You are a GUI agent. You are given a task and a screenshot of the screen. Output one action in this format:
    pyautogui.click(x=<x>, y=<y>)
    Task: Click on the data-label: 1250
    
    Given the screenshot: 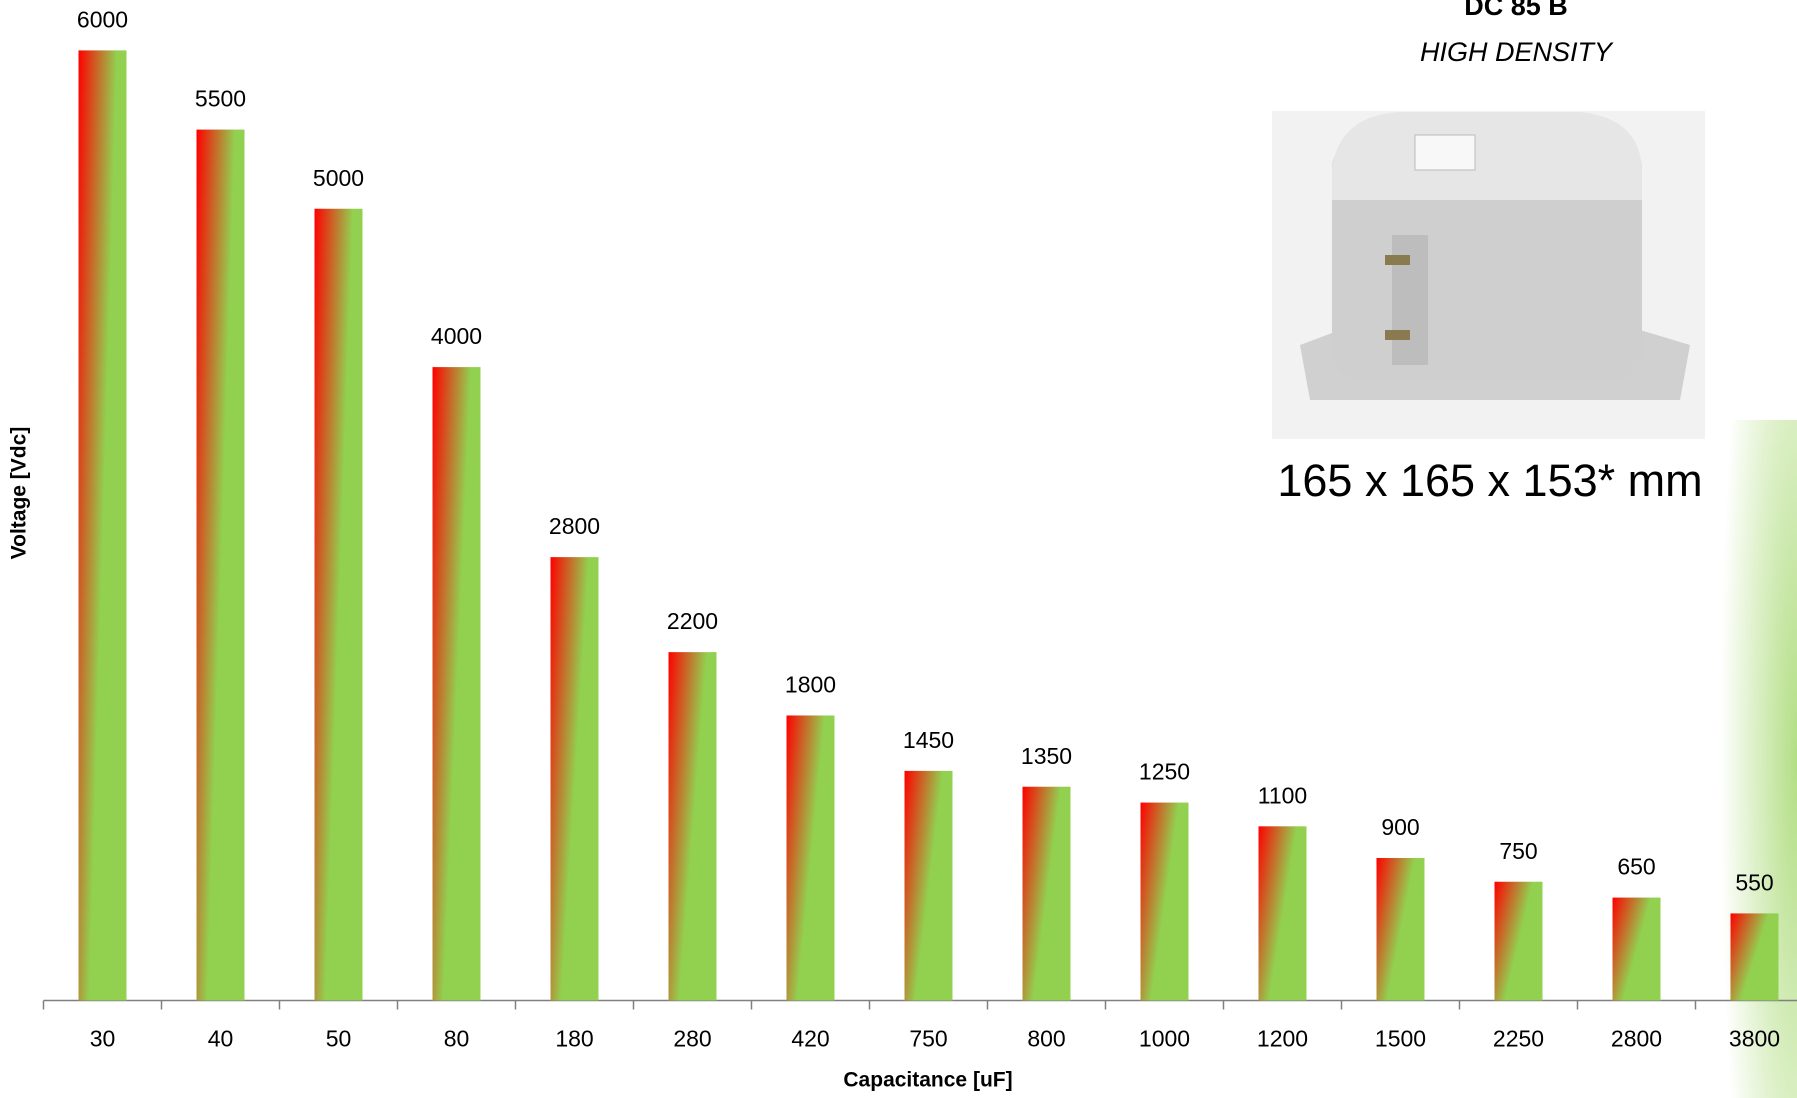 What is the action you would take?
    pyautogui.click(x=1164, y=772)
    